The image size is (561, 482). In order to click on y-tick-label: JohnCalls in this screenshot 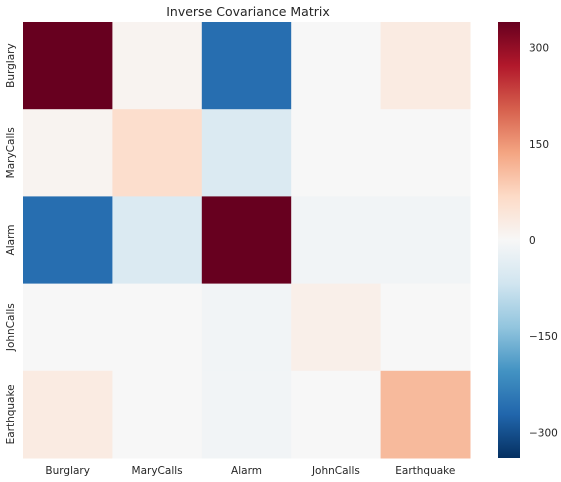, I will do `click(11, 327)`.